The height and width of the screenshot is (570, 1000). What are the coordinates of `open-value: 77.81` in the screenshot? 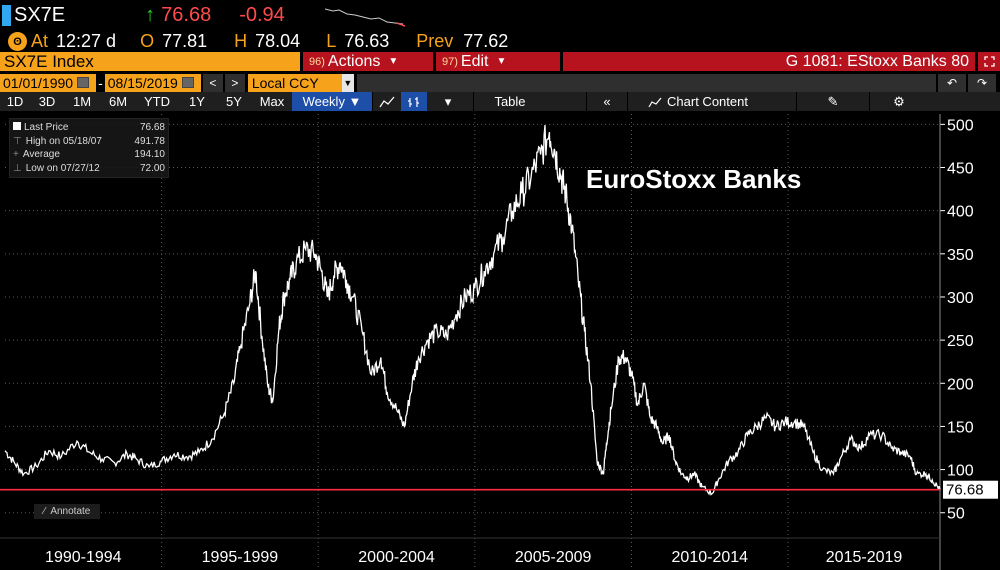 It's located at (185, 41).